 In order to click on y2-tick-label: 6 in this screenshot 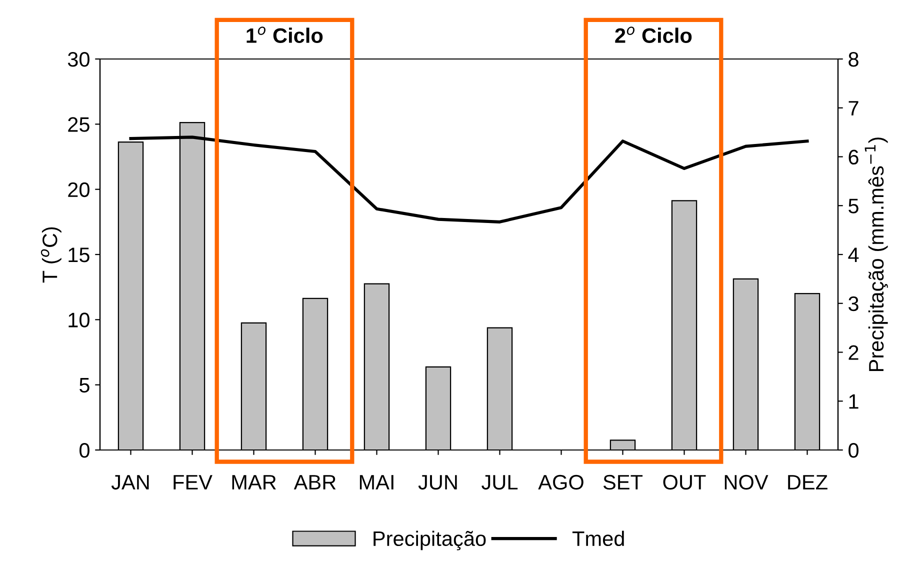, I will do `click(853, 157)`.